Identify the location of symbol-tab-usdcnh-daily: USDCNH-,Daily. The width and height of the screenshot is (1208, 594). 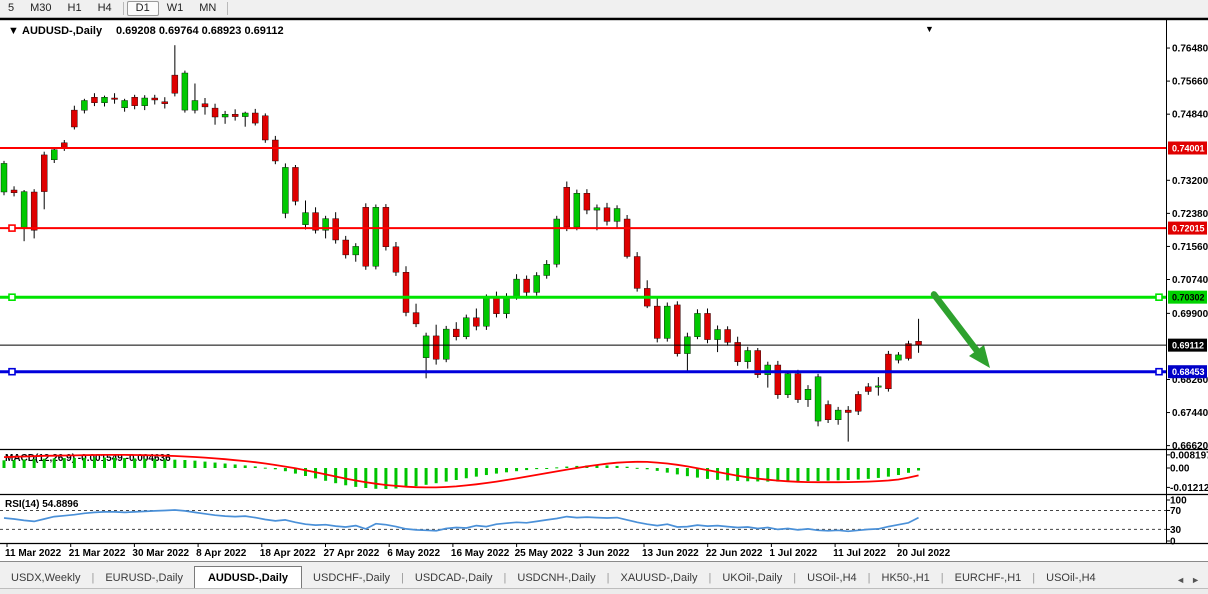
(556, 578).